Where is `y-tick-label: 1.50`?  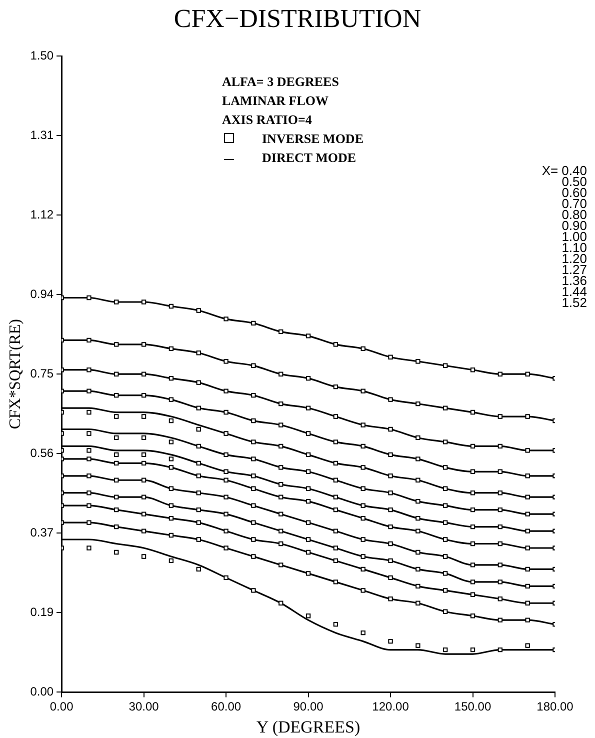
y-tick-label: 1.50 is located at coordinates (42, 55).